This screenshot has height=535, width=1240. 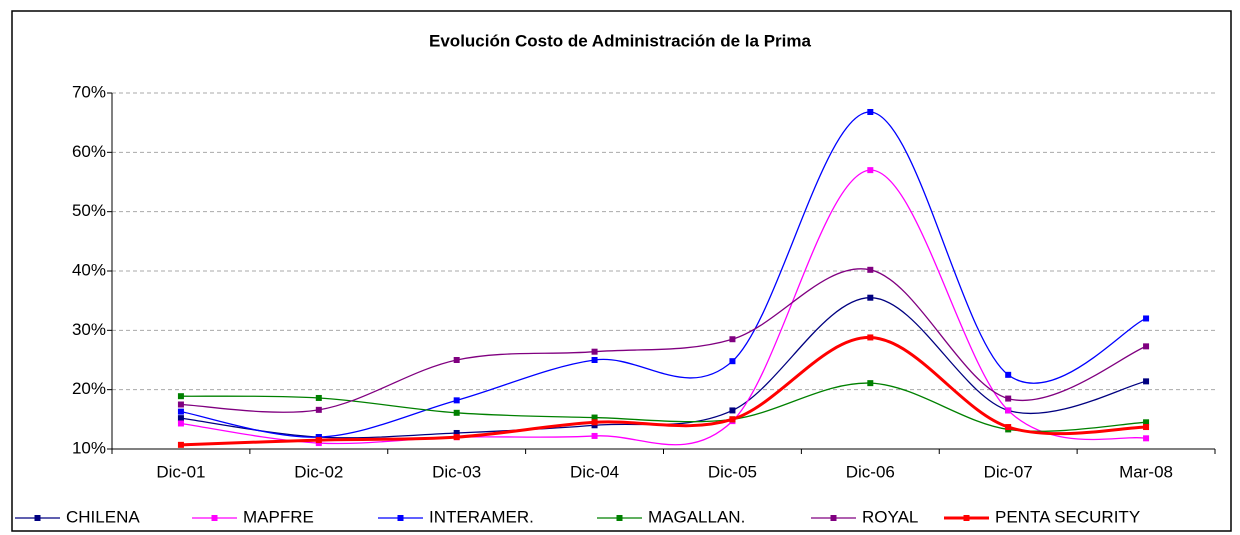 What do you see at coordinates (89, 91) in the screenshot?
I see `y-tick-label: 70%` at bounding box center [89, 91].